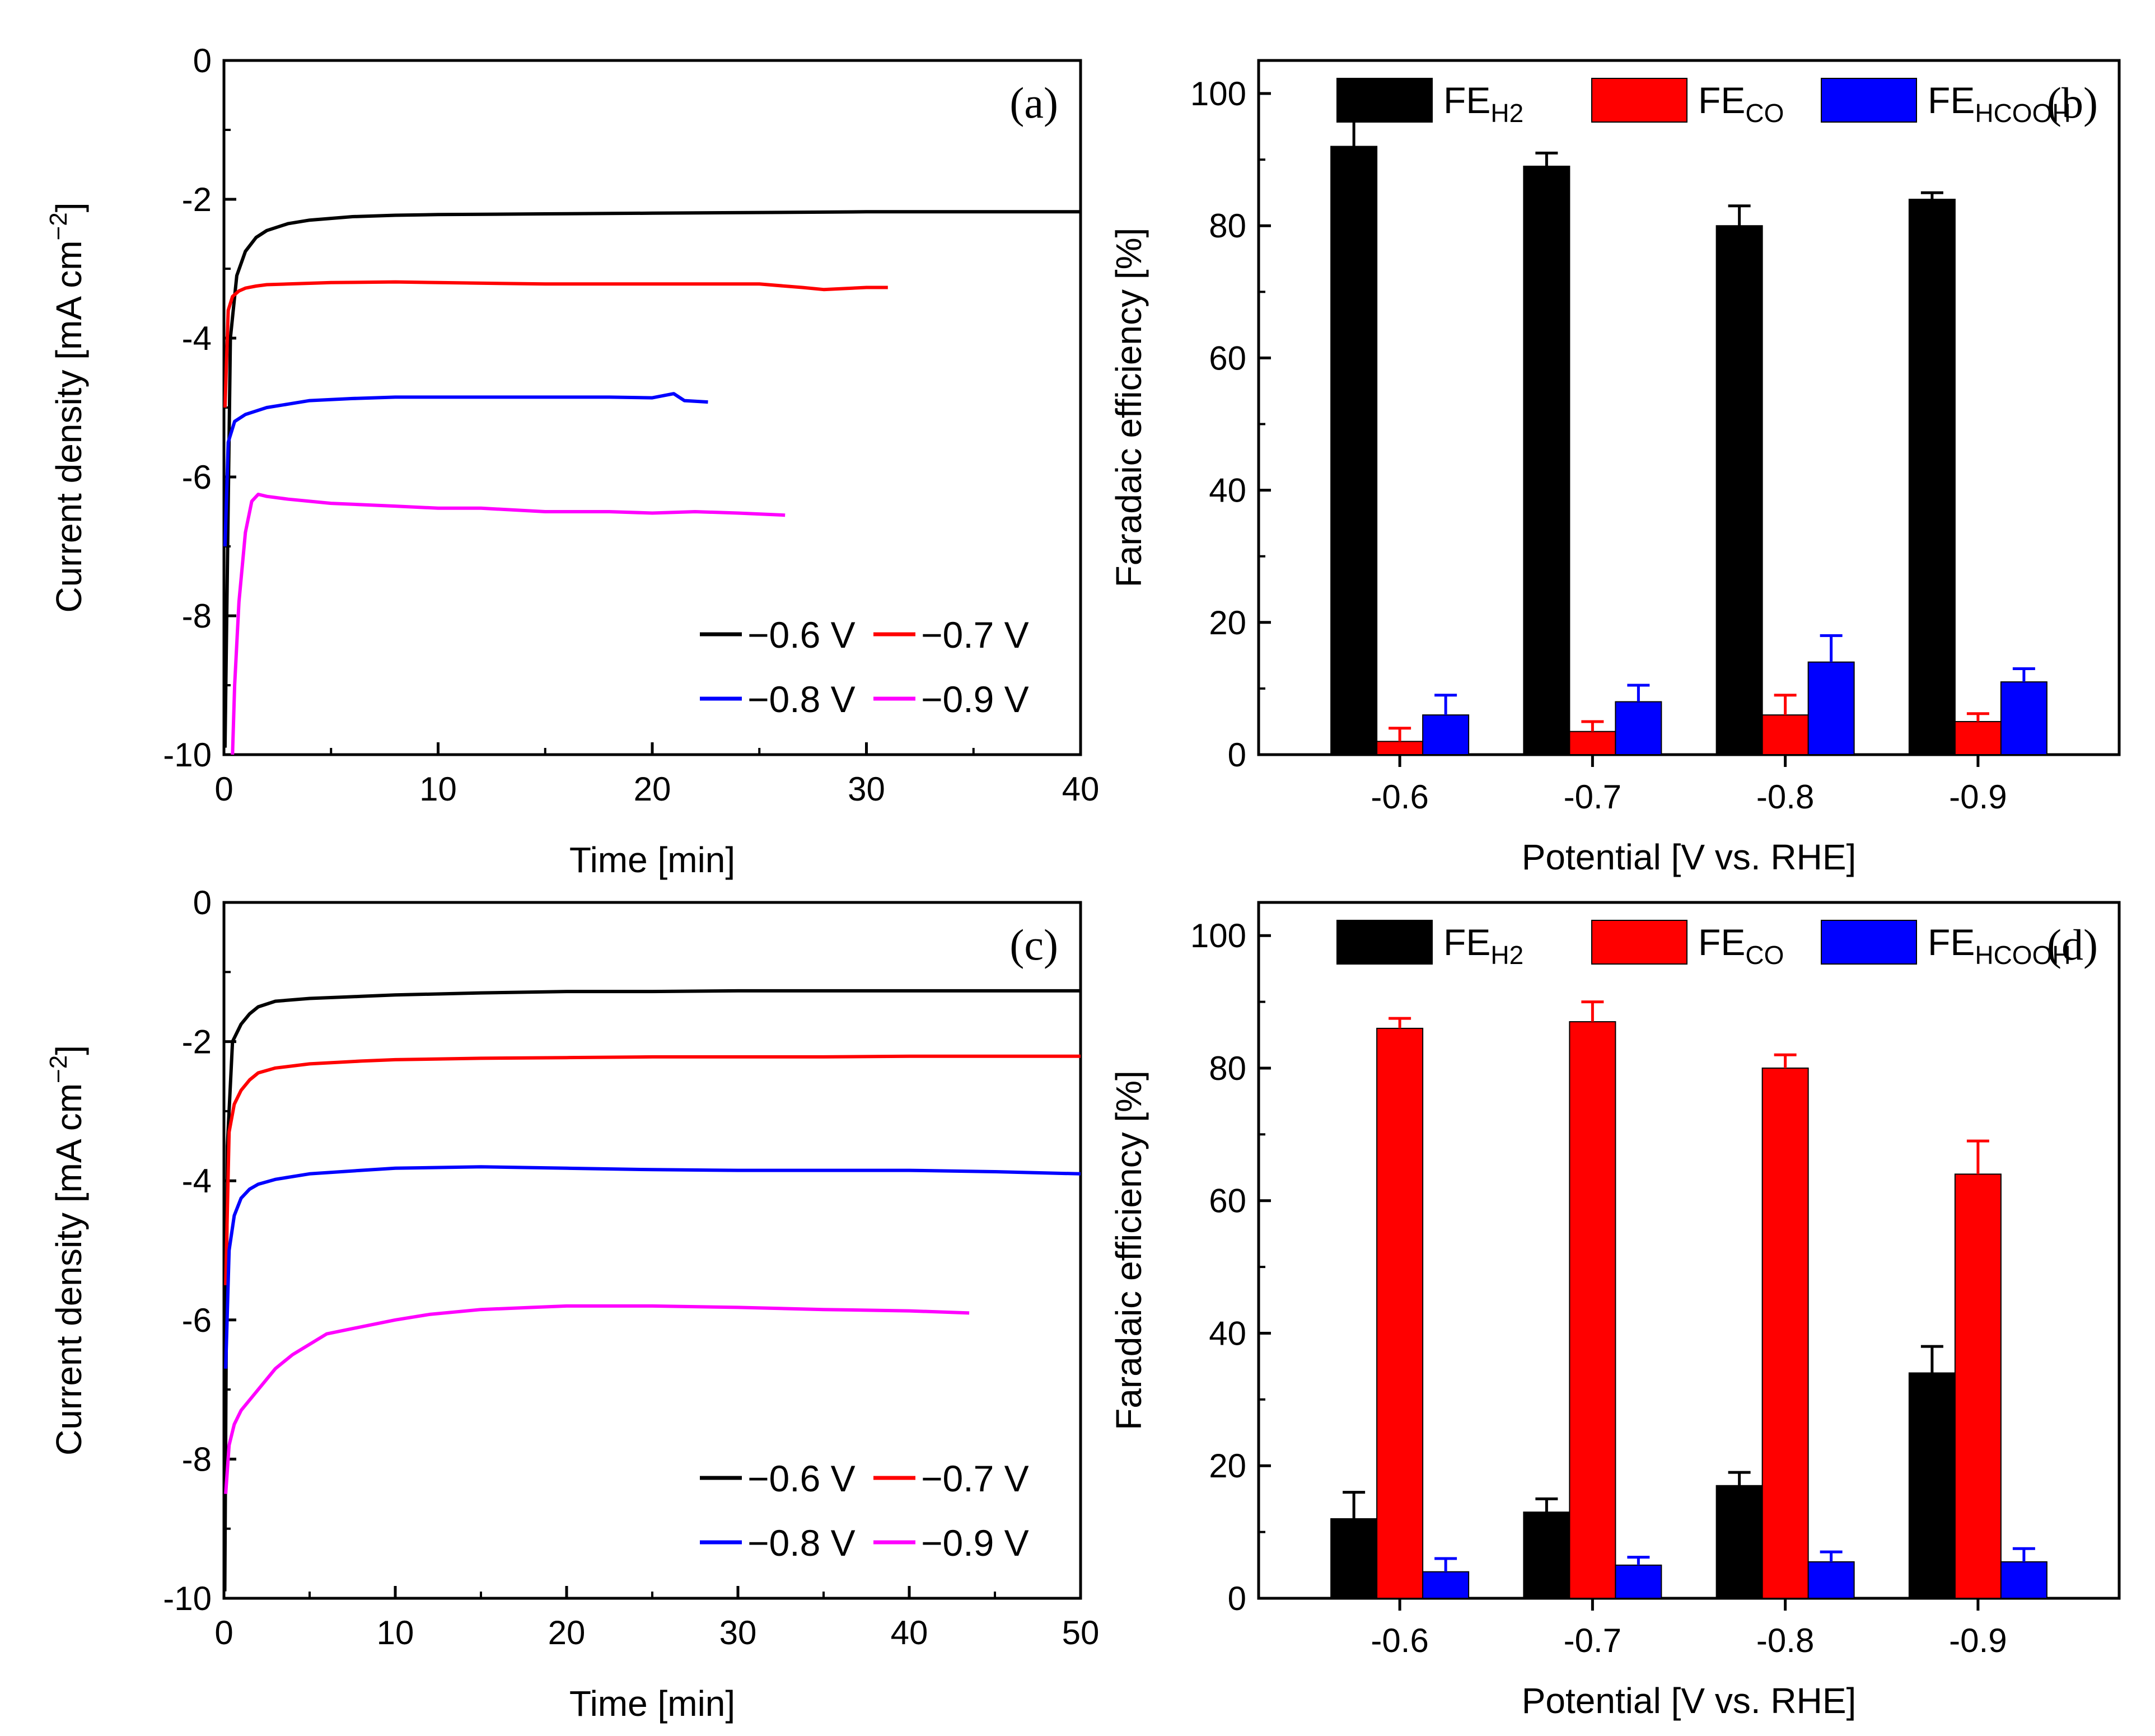 The height and width of the screenshot is (1736, 2155). What do you see at coordinates (197, 1181) in the screenshot?
I see `y-tick-label: -4` at bounding box center [197, 1181].